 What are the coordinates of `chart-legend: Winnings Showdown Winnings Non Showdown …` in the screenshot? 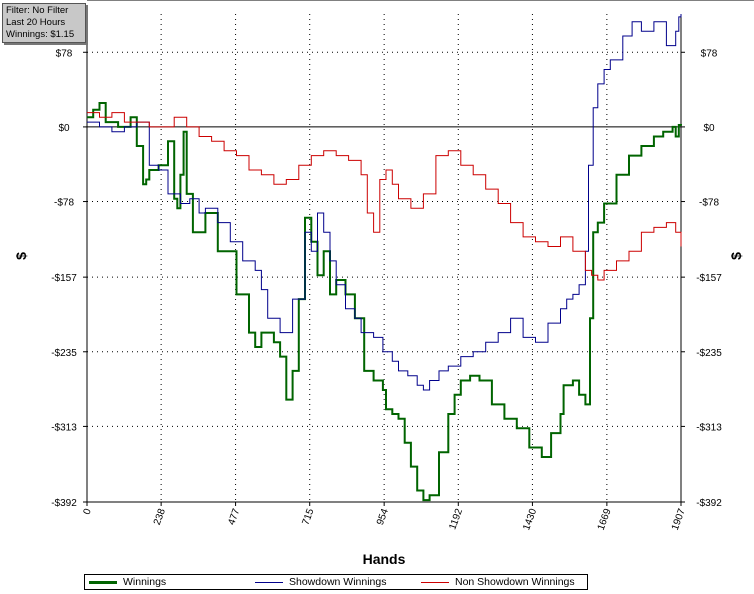 It's located at (336, 582).